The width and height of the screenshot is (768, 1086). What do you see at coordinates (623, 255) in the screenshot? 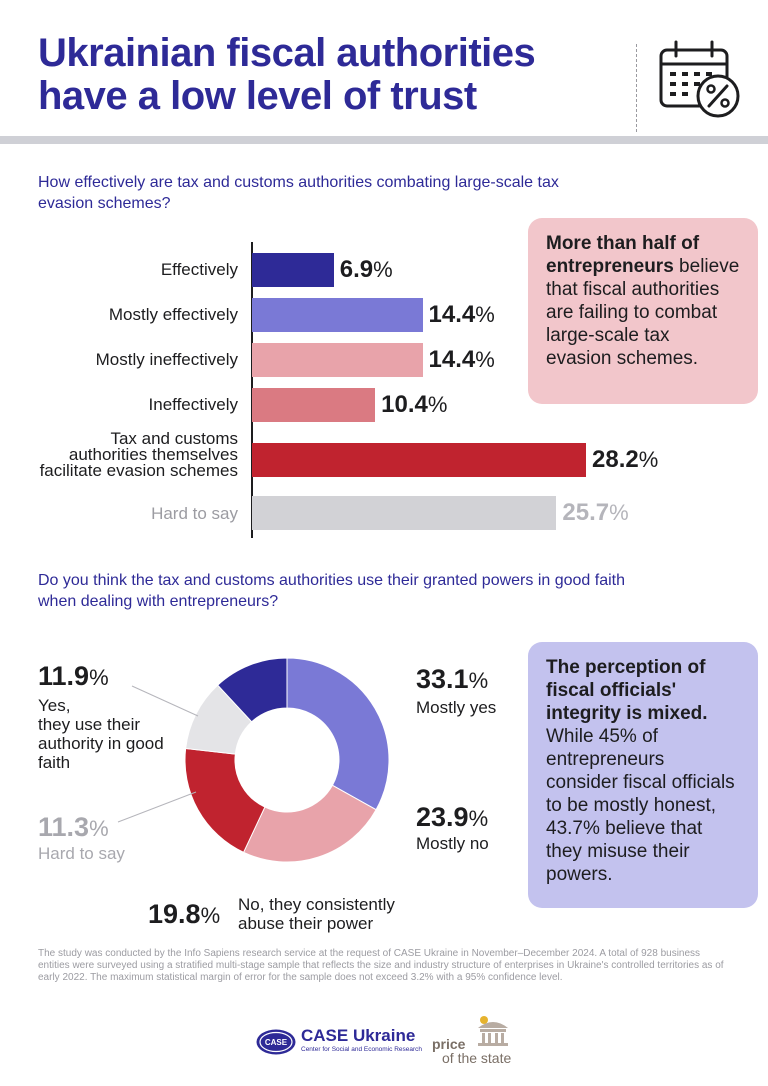
I see `note-bold: More than half of entrepreneurs` at bounding box center [623, 255].